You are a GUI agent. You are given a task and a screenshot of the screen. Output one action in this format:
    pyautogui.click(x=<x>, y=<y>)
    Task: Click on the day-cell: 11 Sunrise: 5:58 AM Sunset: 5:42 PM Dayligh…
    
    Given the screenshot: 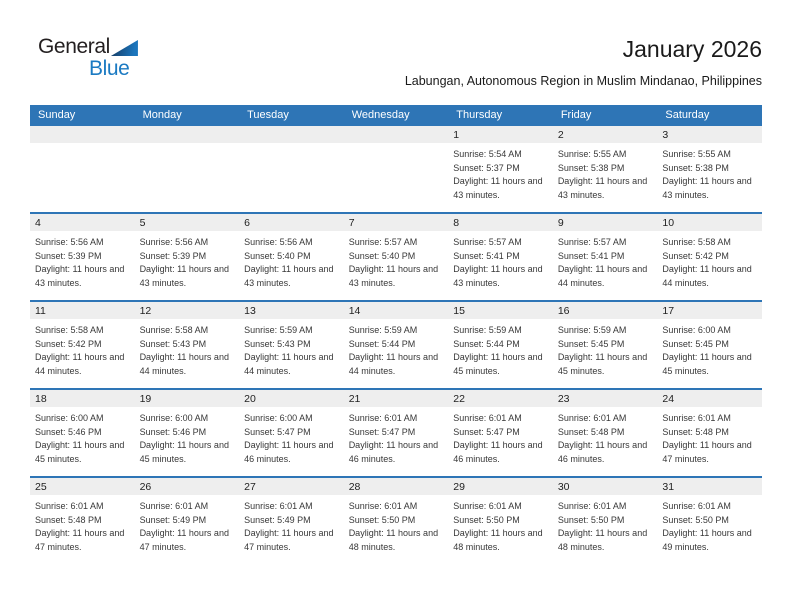 What is the action you would take?
    pyautogui.click(x=82, y=344)
    